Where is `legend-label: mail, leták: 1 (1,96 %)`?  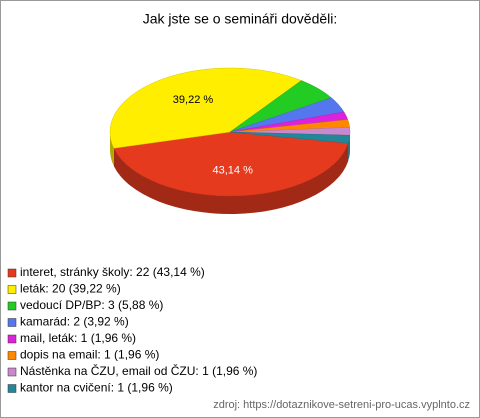 legend-label: mail, leták: 1 (1,96 %) is located at coordinates (78, 338).